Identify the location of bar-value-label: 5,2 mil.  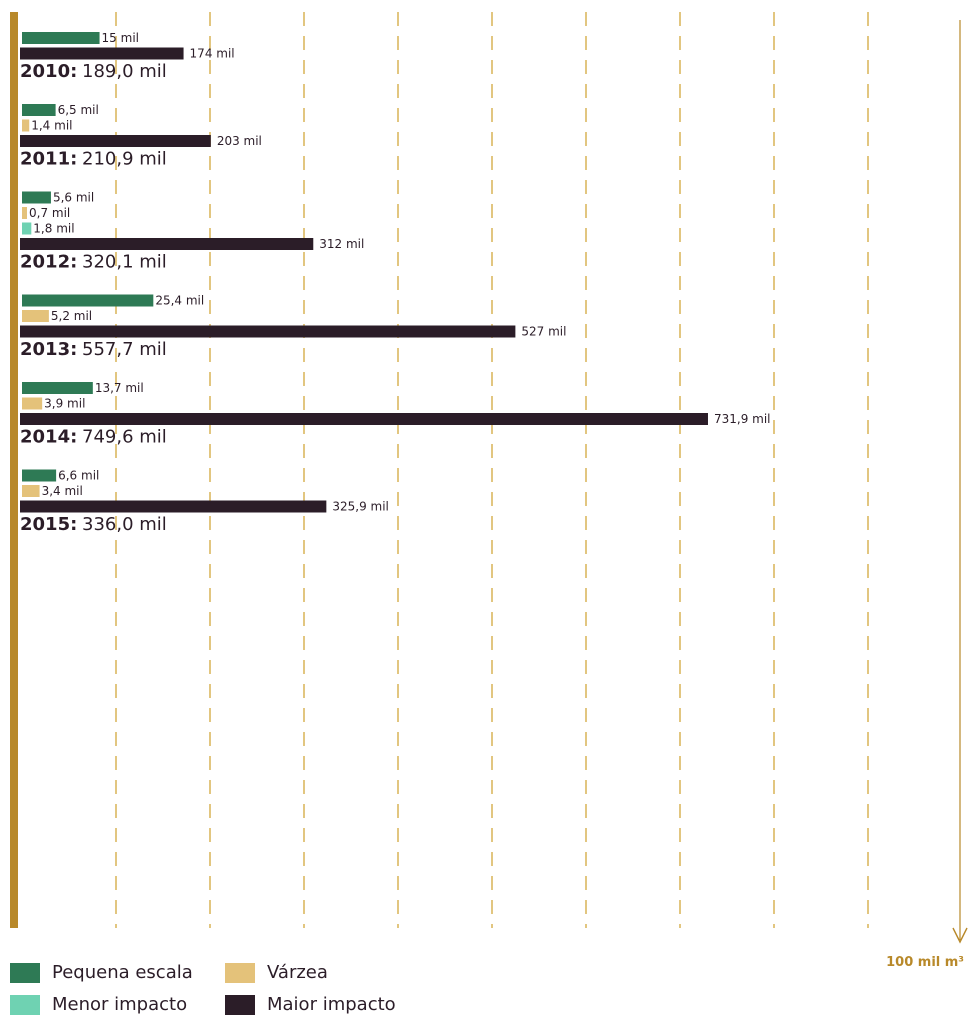
(71, 316).